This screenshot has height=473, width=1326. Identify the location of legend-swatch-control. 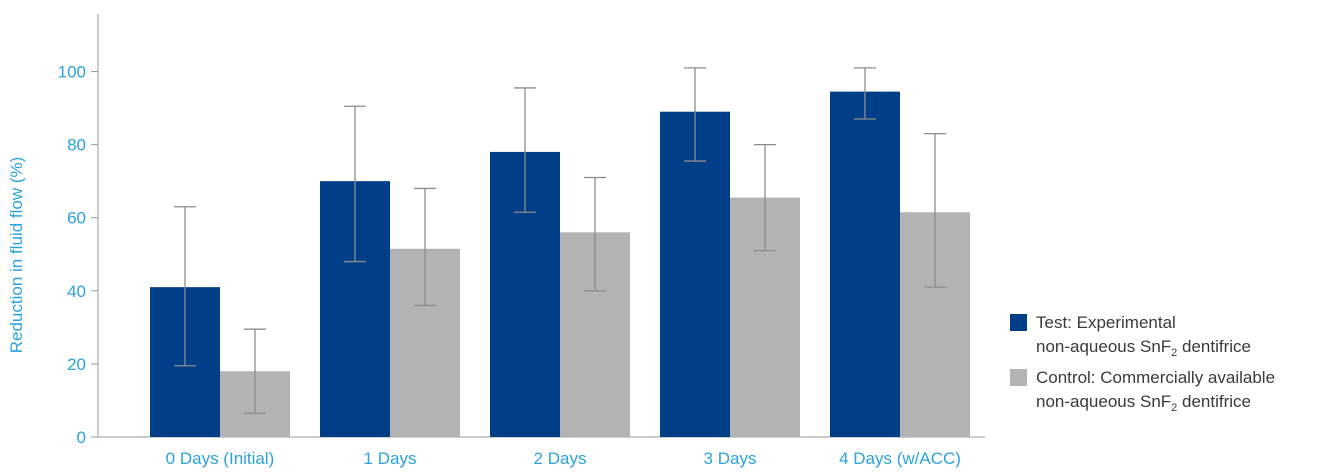
(1018, 377).